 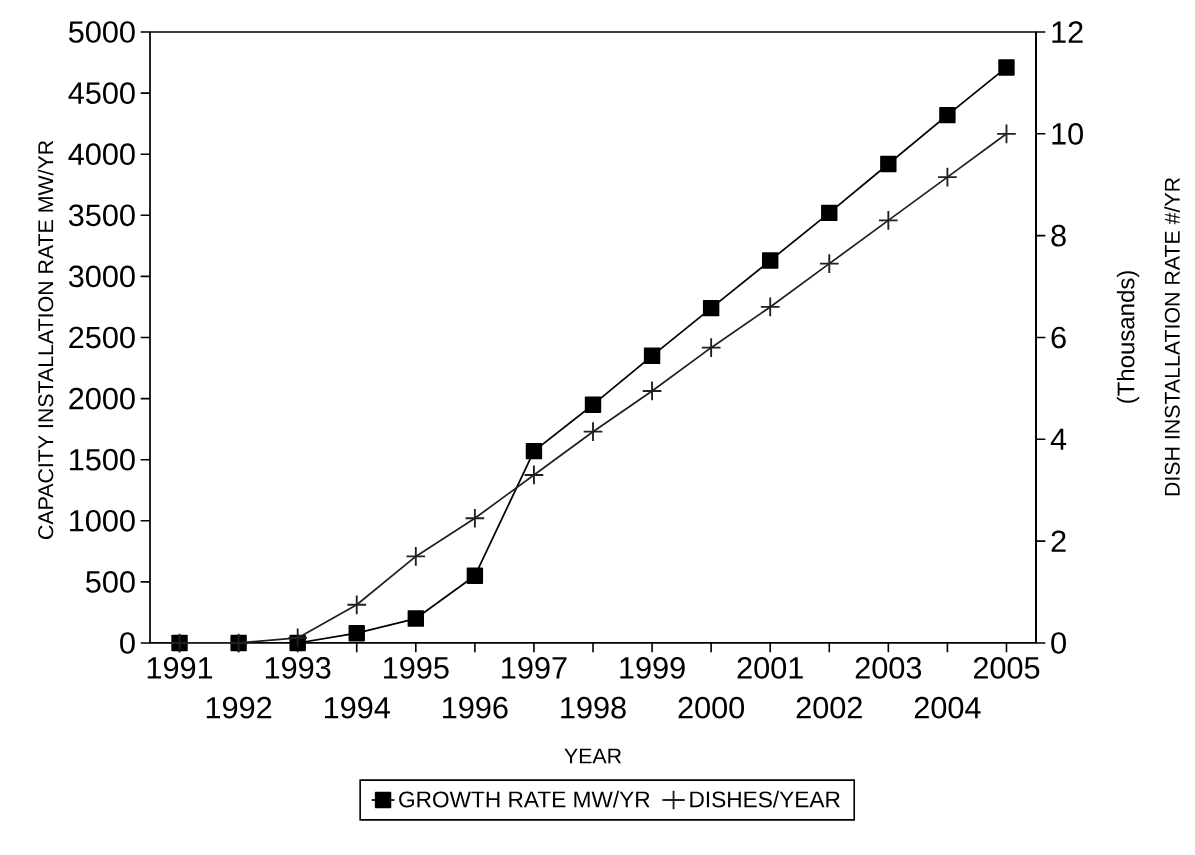 I want to click on x-tick-label: 1994, so click(x=357, y=707).